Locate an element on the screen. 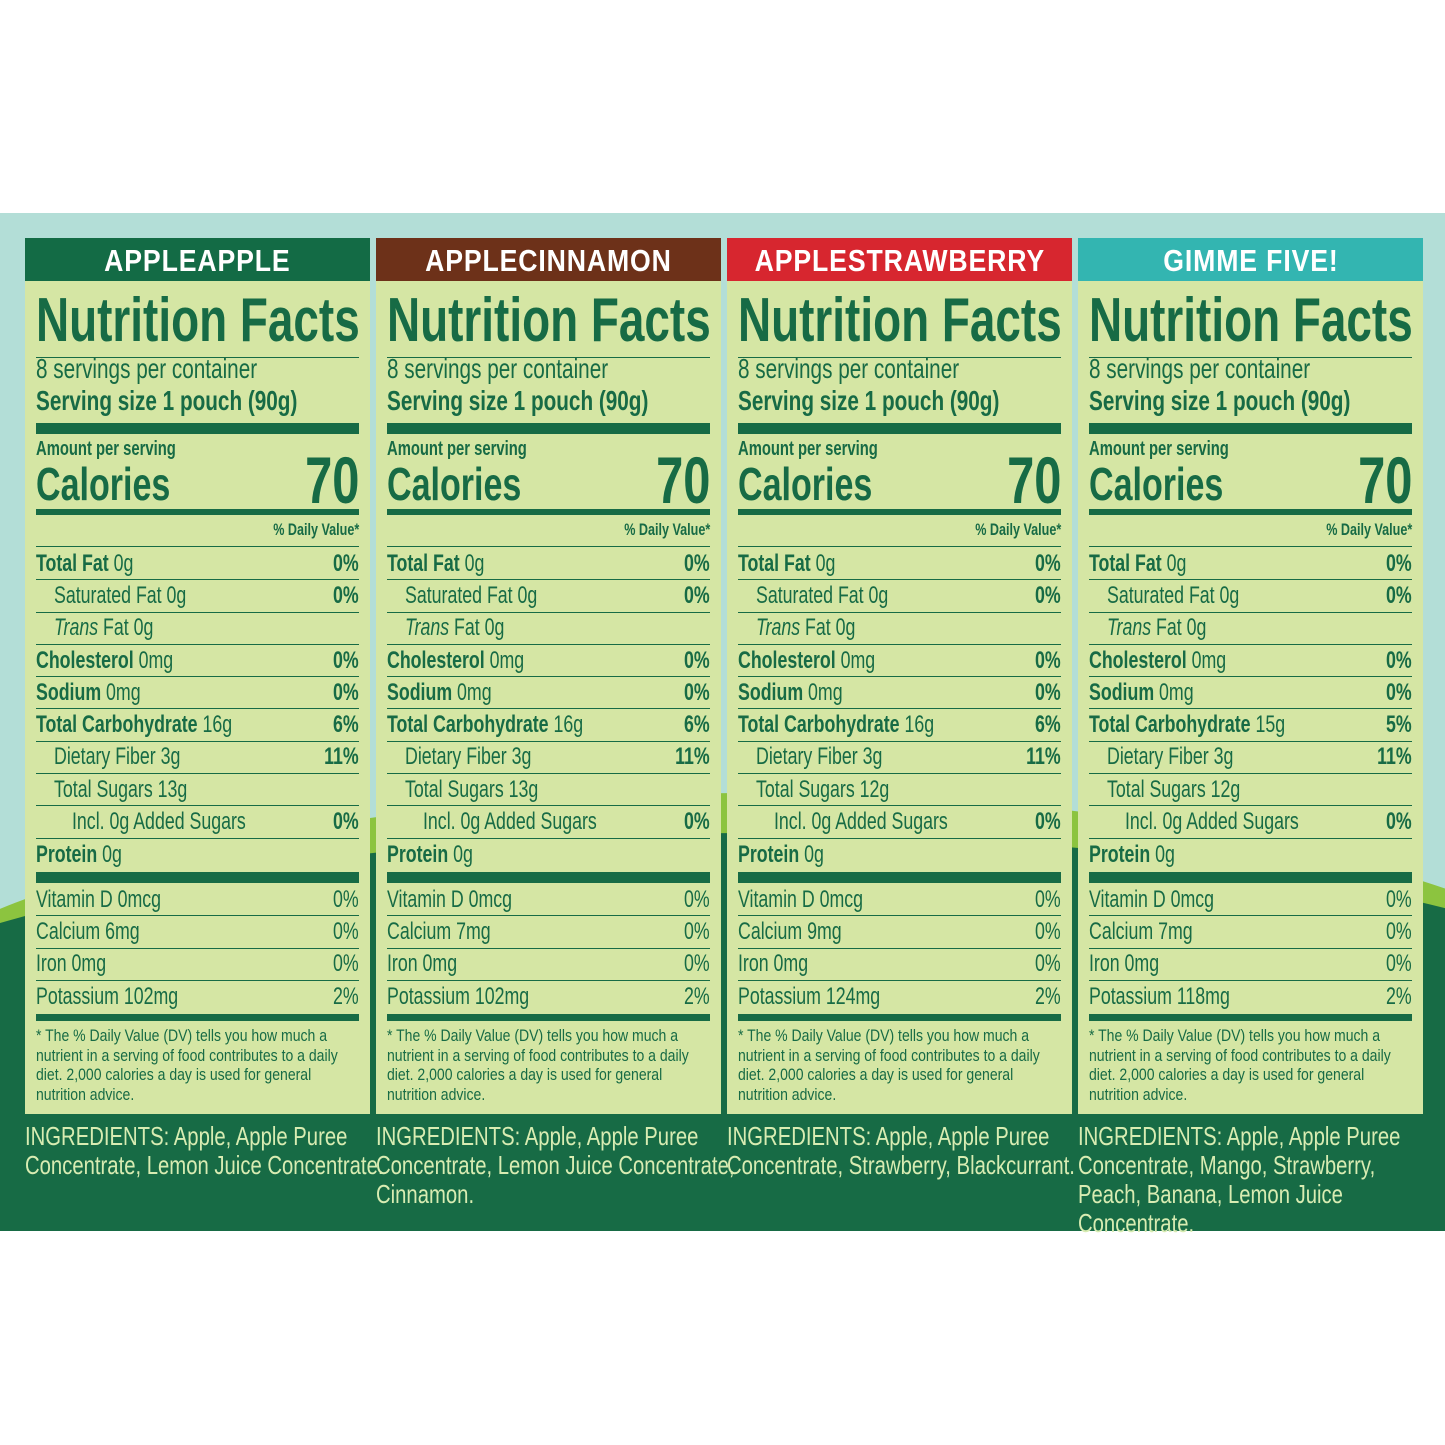 The height and width of the screenshot is (1445, 1445). vitamin-dv: 2% is located at coordinates (1048, 997).